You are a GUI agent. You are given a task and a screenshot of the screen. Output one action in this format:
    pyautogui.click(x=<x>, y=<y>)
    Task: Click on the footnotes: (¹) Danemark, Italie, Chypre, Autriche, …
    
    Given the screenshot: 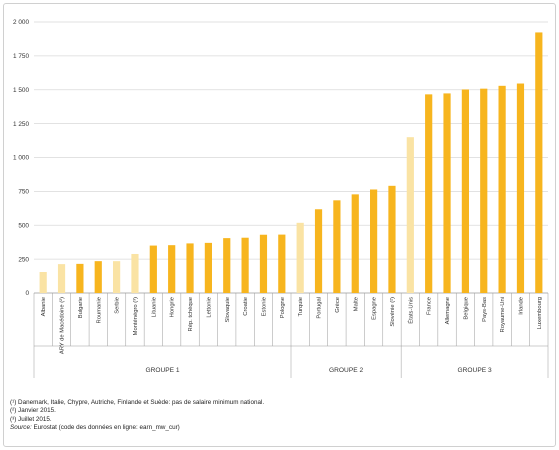 What is the action you would take?
    pyautogui.click(x=137, y=416)
    